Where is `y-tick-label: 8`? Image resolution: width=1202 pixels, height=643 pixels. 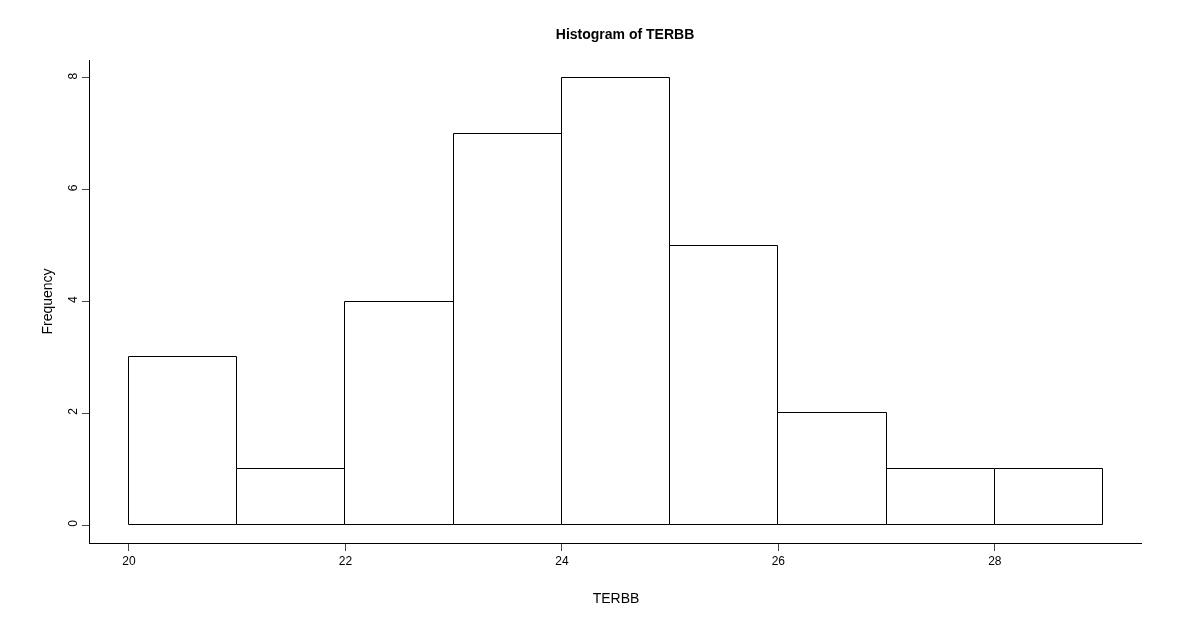 y-tick-label: 8 is located at coordinates (73, 76).